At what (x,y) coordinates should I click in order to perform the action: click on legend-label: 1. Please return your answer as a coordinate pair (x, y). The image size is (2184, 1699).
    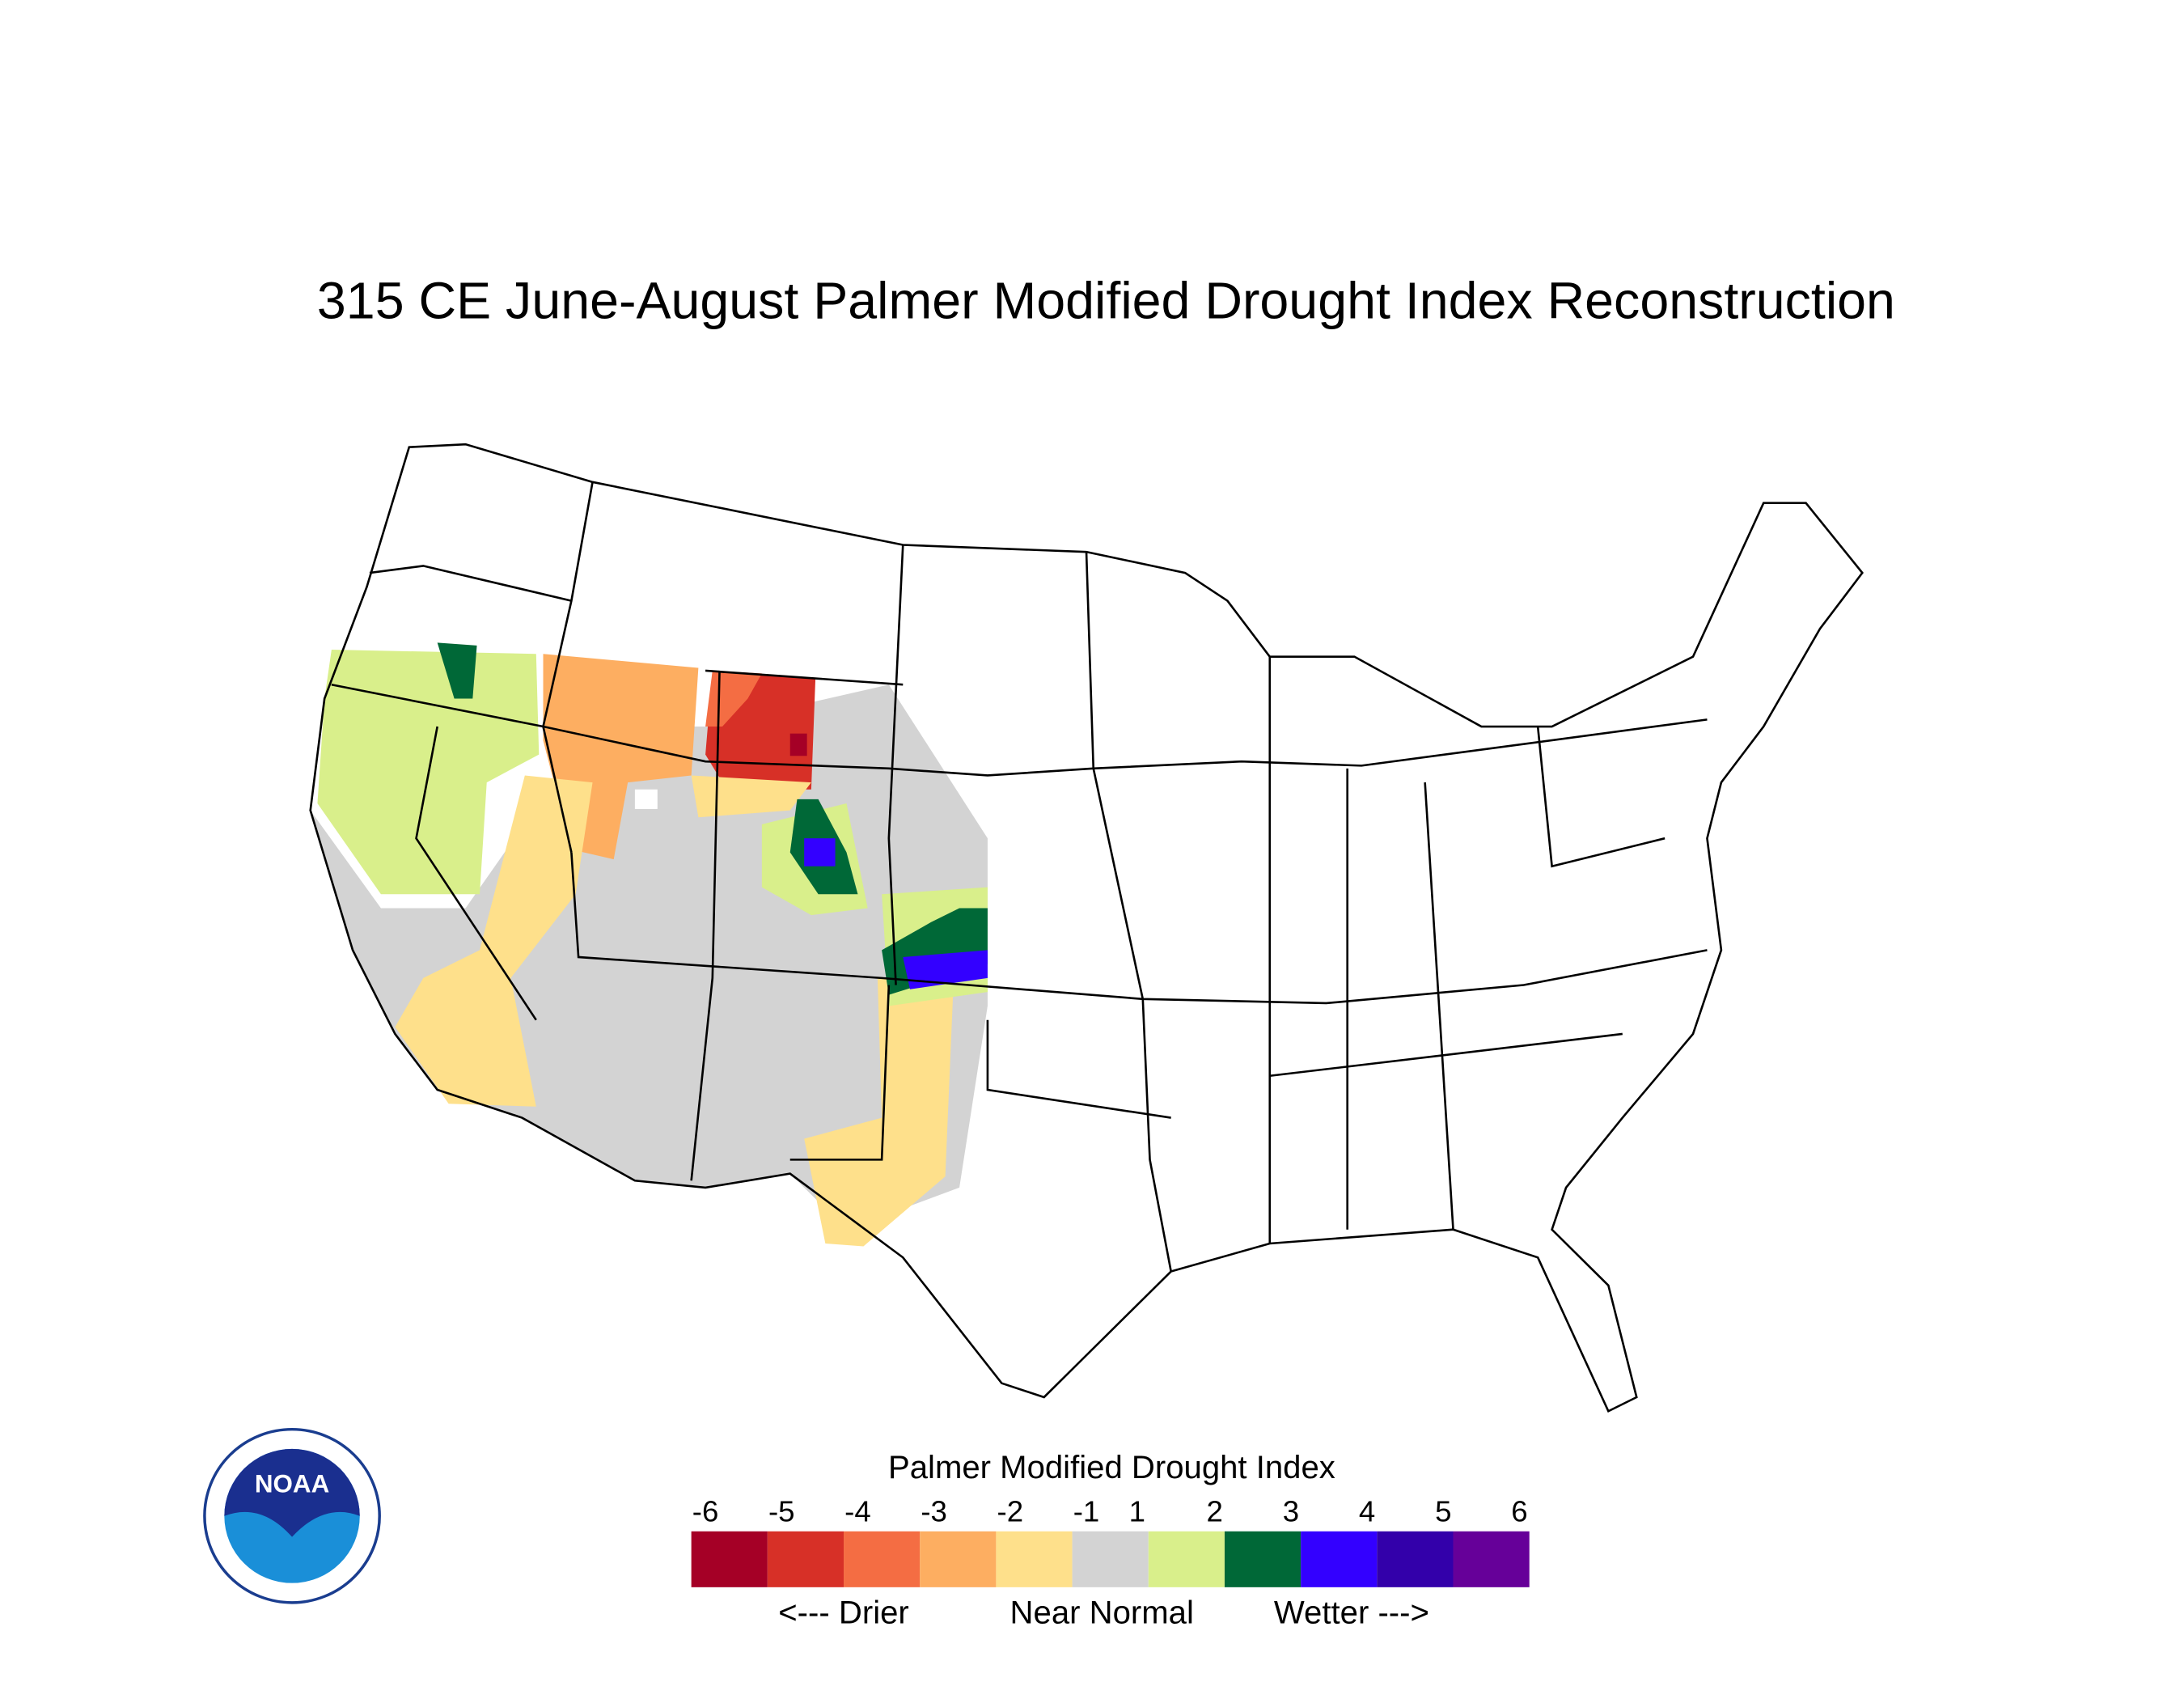
    Looking at the image, I should click on (1137, 1511).